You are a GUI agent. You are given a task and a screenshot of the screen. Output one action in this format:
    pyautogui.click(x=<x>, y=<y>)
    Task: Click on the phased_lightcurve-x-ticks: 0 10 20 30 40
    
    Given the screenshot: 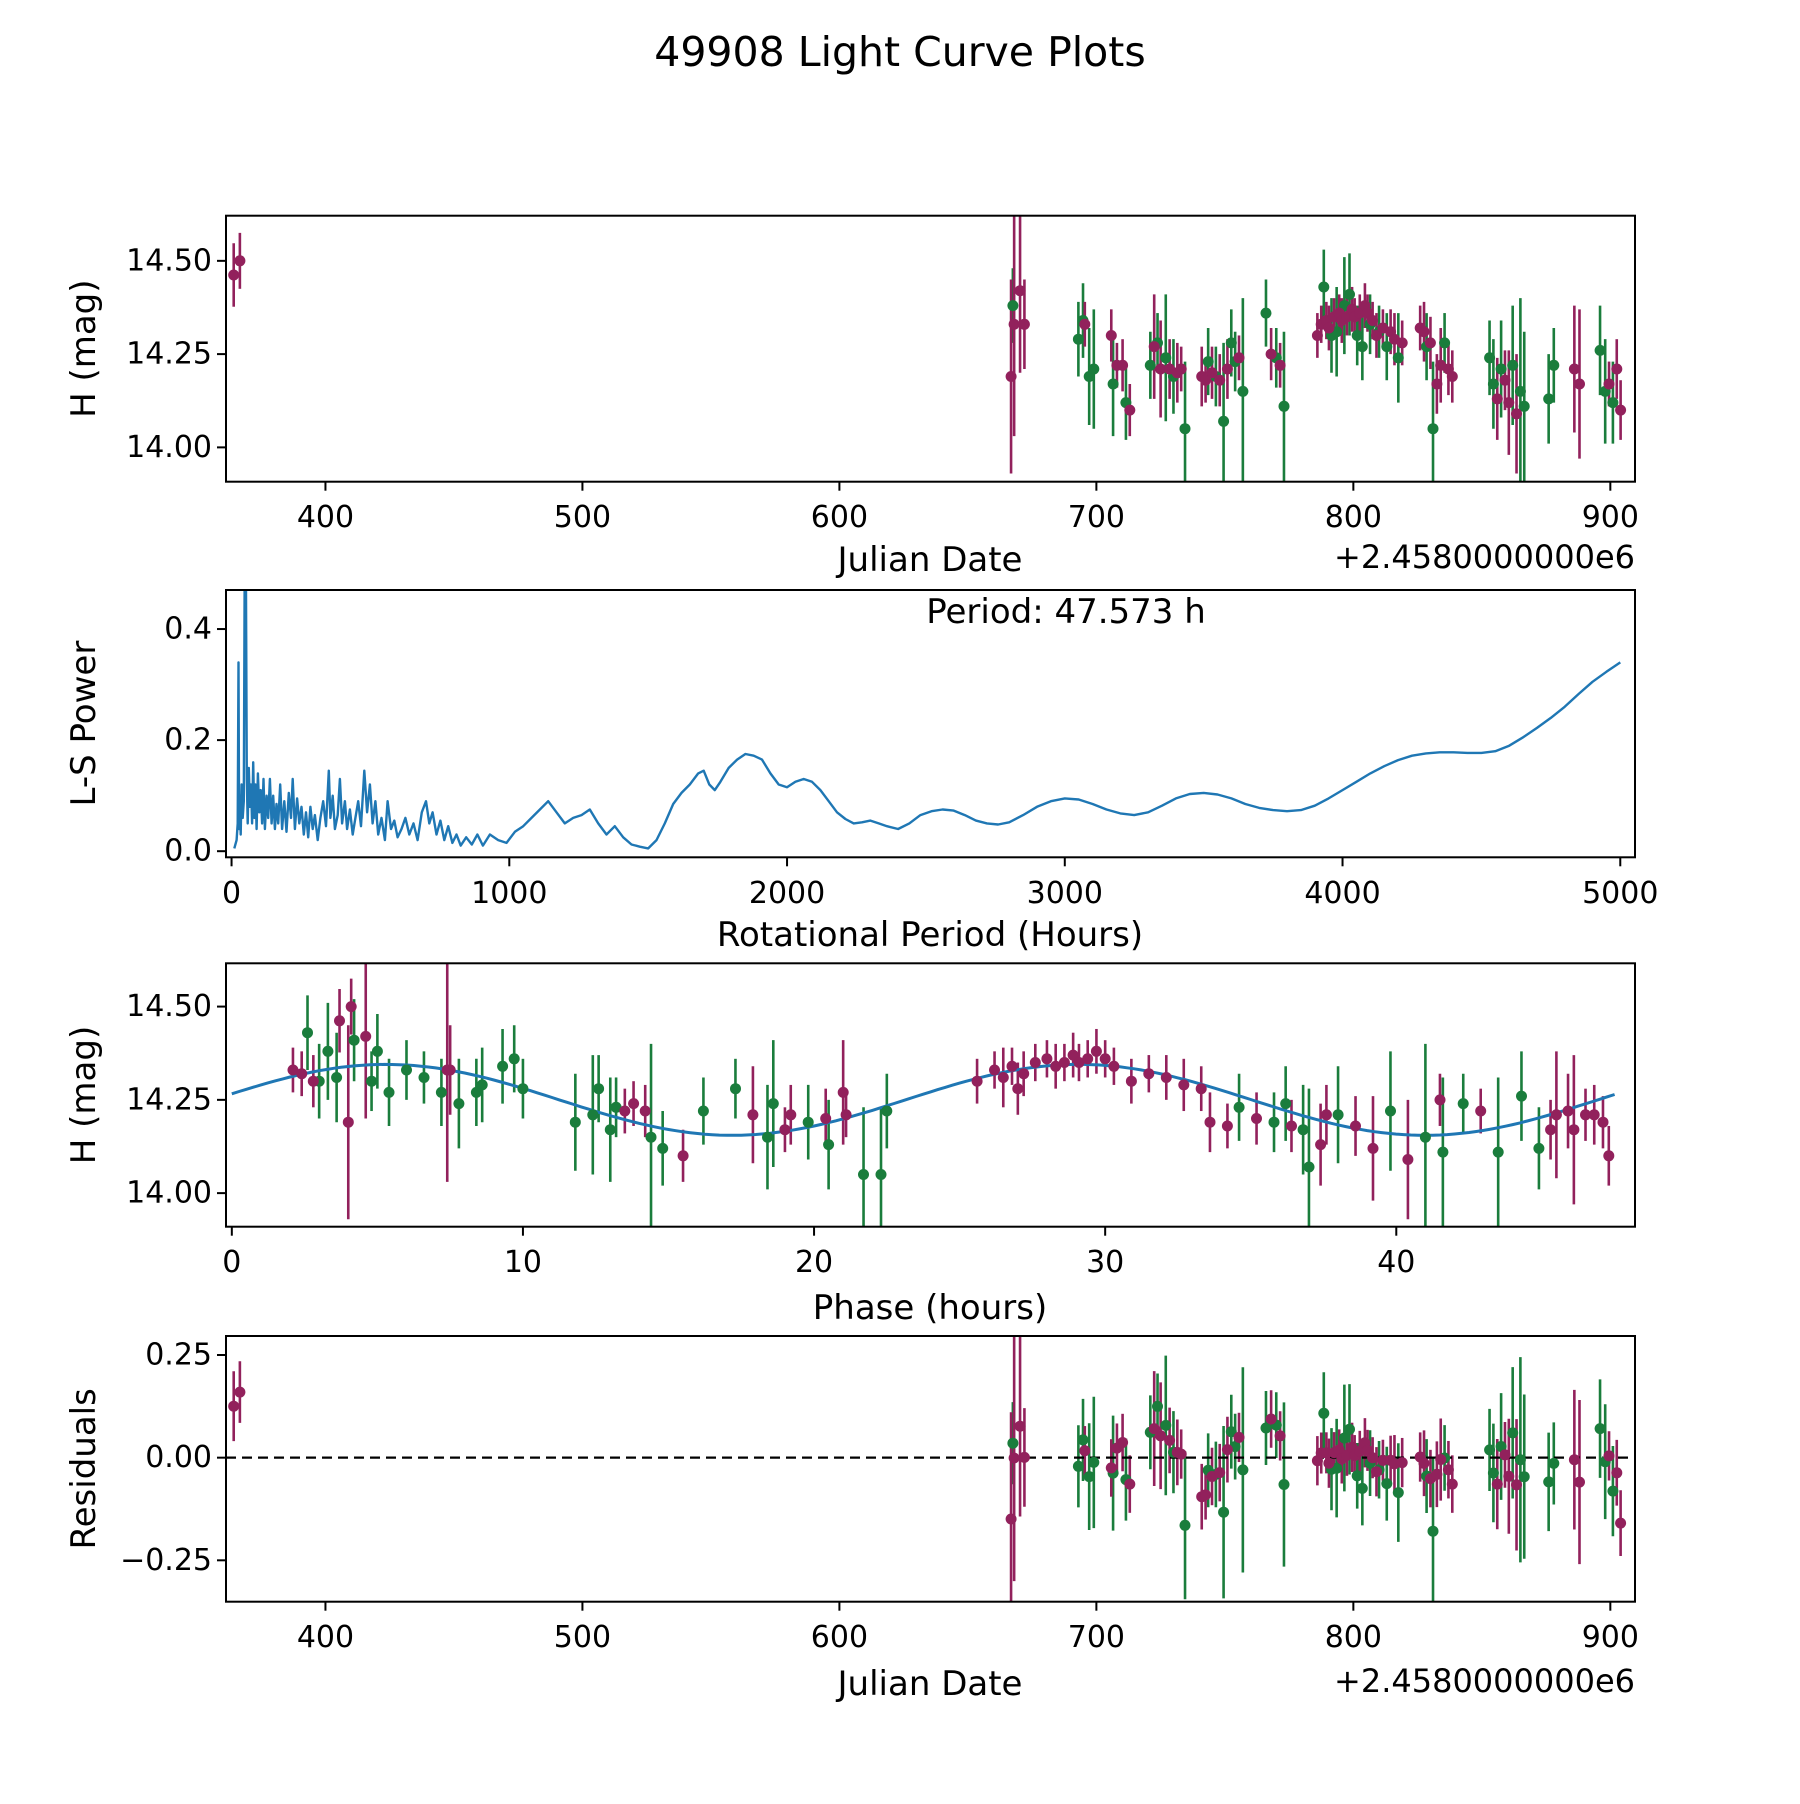 What is the action you would take?
    pyautogui.click(x=818, y=1253)
    